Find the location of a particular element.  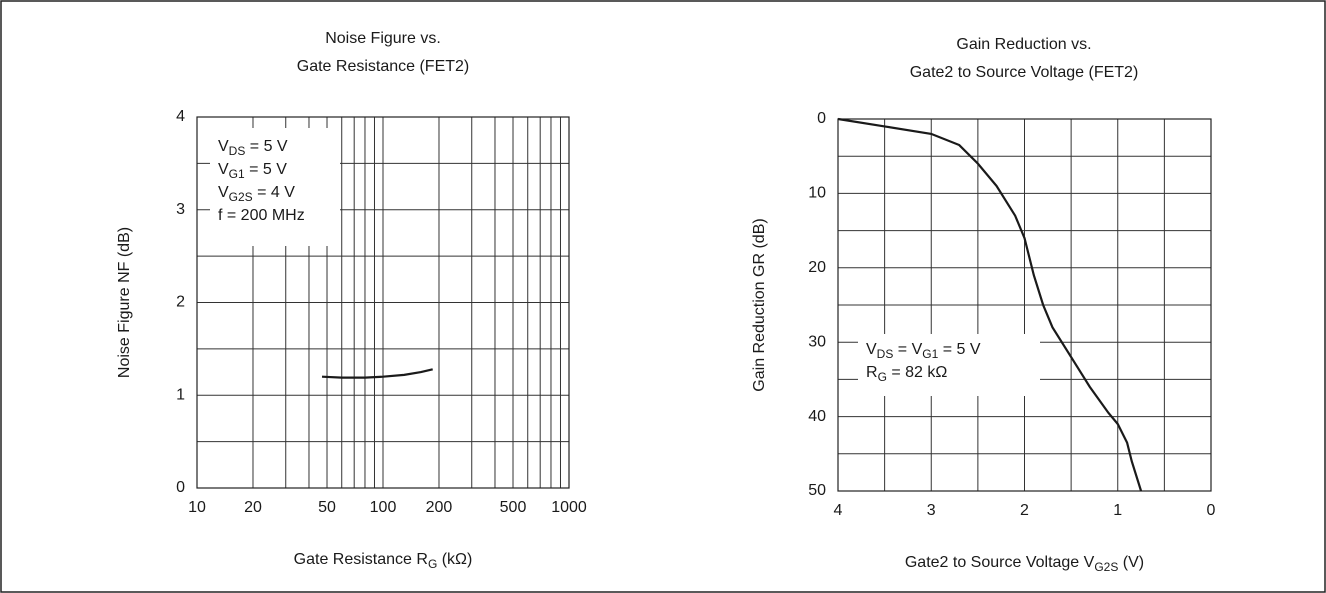

y-axis-label: Gain Reduction GR (dB) is located at coordinates (759, 304).